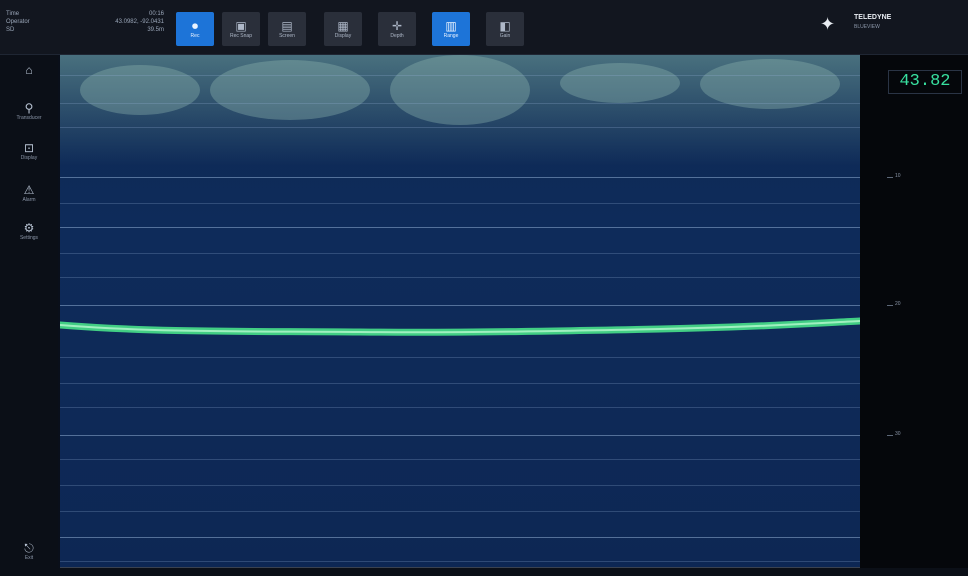 The height and width of the screenshot is (576, 968). I want to click on waypoint-icon: ⌂, so click(29, 70).